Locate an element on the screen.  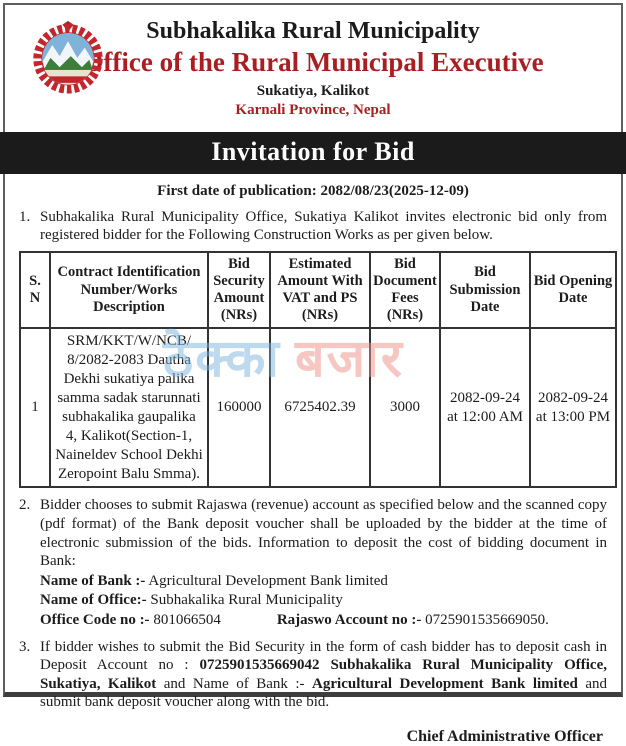
col-header-bid-security: Bid Security Amount (NRs) is located at coordinates (239, 290).